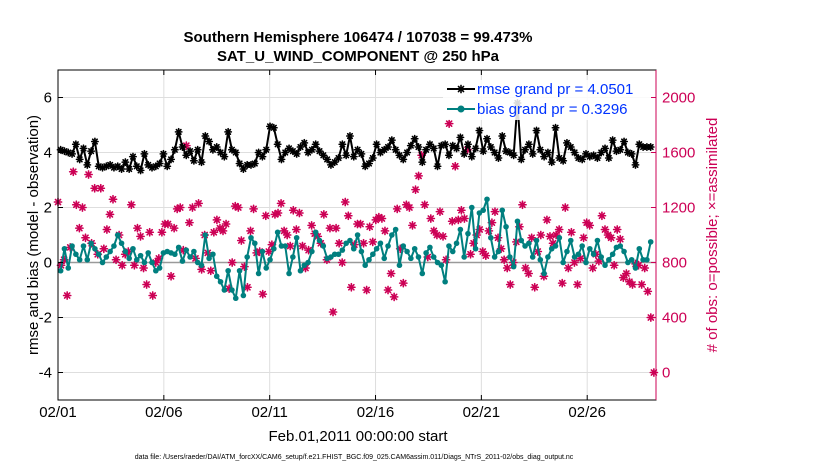 The height and width of the screenshot is (470, 830). What do you see at coordinates (269, 412) in the screenshot?
I see `x-tick-label: 02/11` at bounding box center [269, 412].